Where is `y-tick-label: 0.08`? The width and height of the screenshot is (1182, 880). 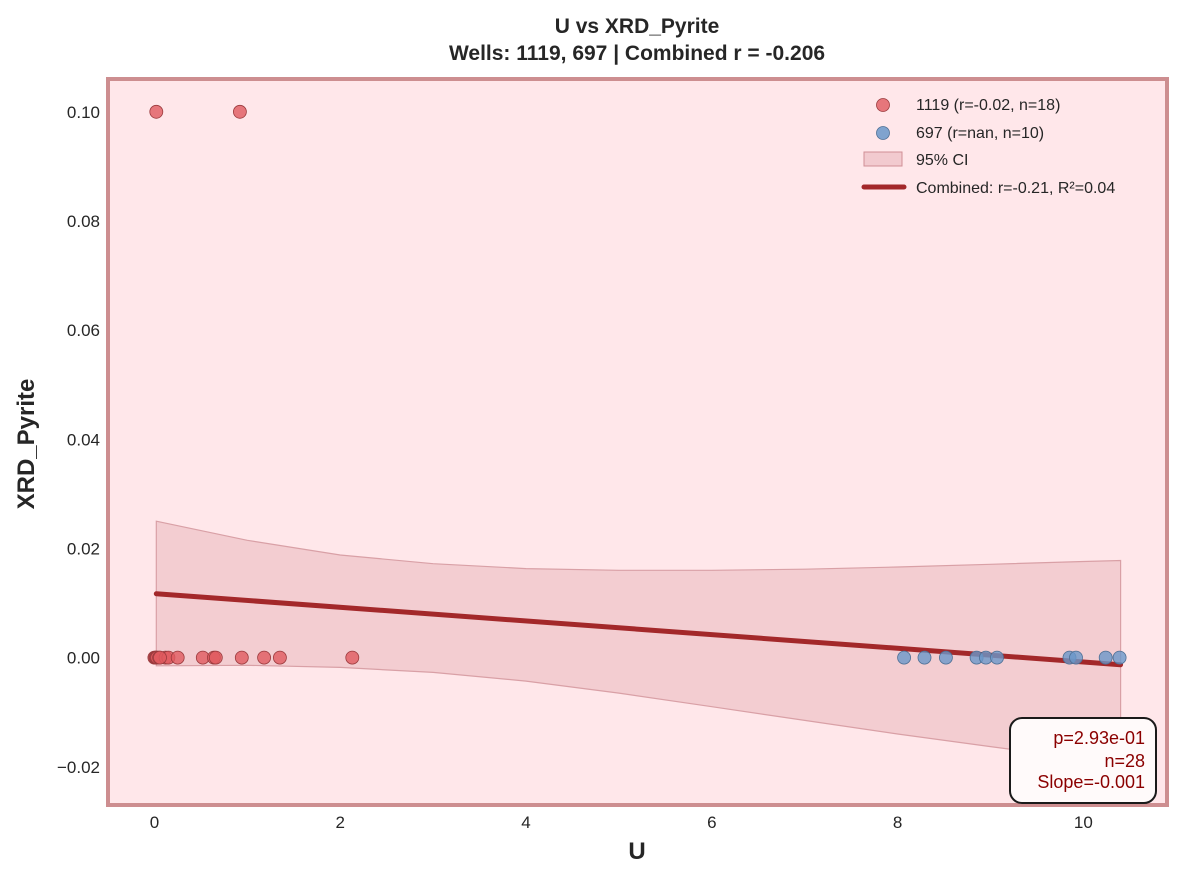
y-tick-label: 0.08 is located at coordinates (83, 221).